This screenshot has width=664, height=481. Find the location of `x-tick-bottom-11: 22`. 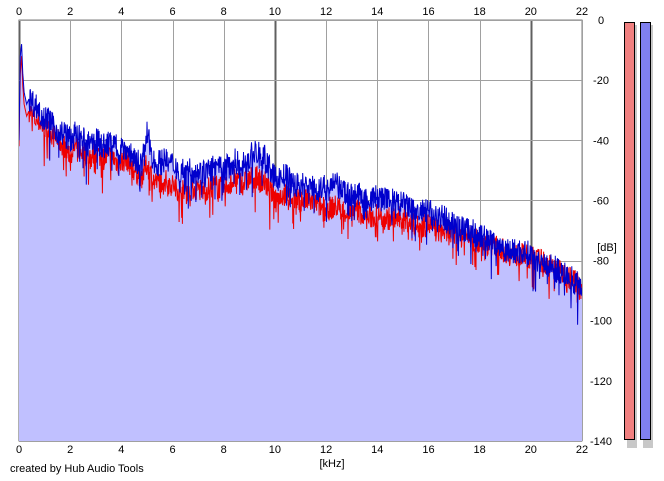

x-tick-bottom-11: 22 is located at coordinates (582, 450).